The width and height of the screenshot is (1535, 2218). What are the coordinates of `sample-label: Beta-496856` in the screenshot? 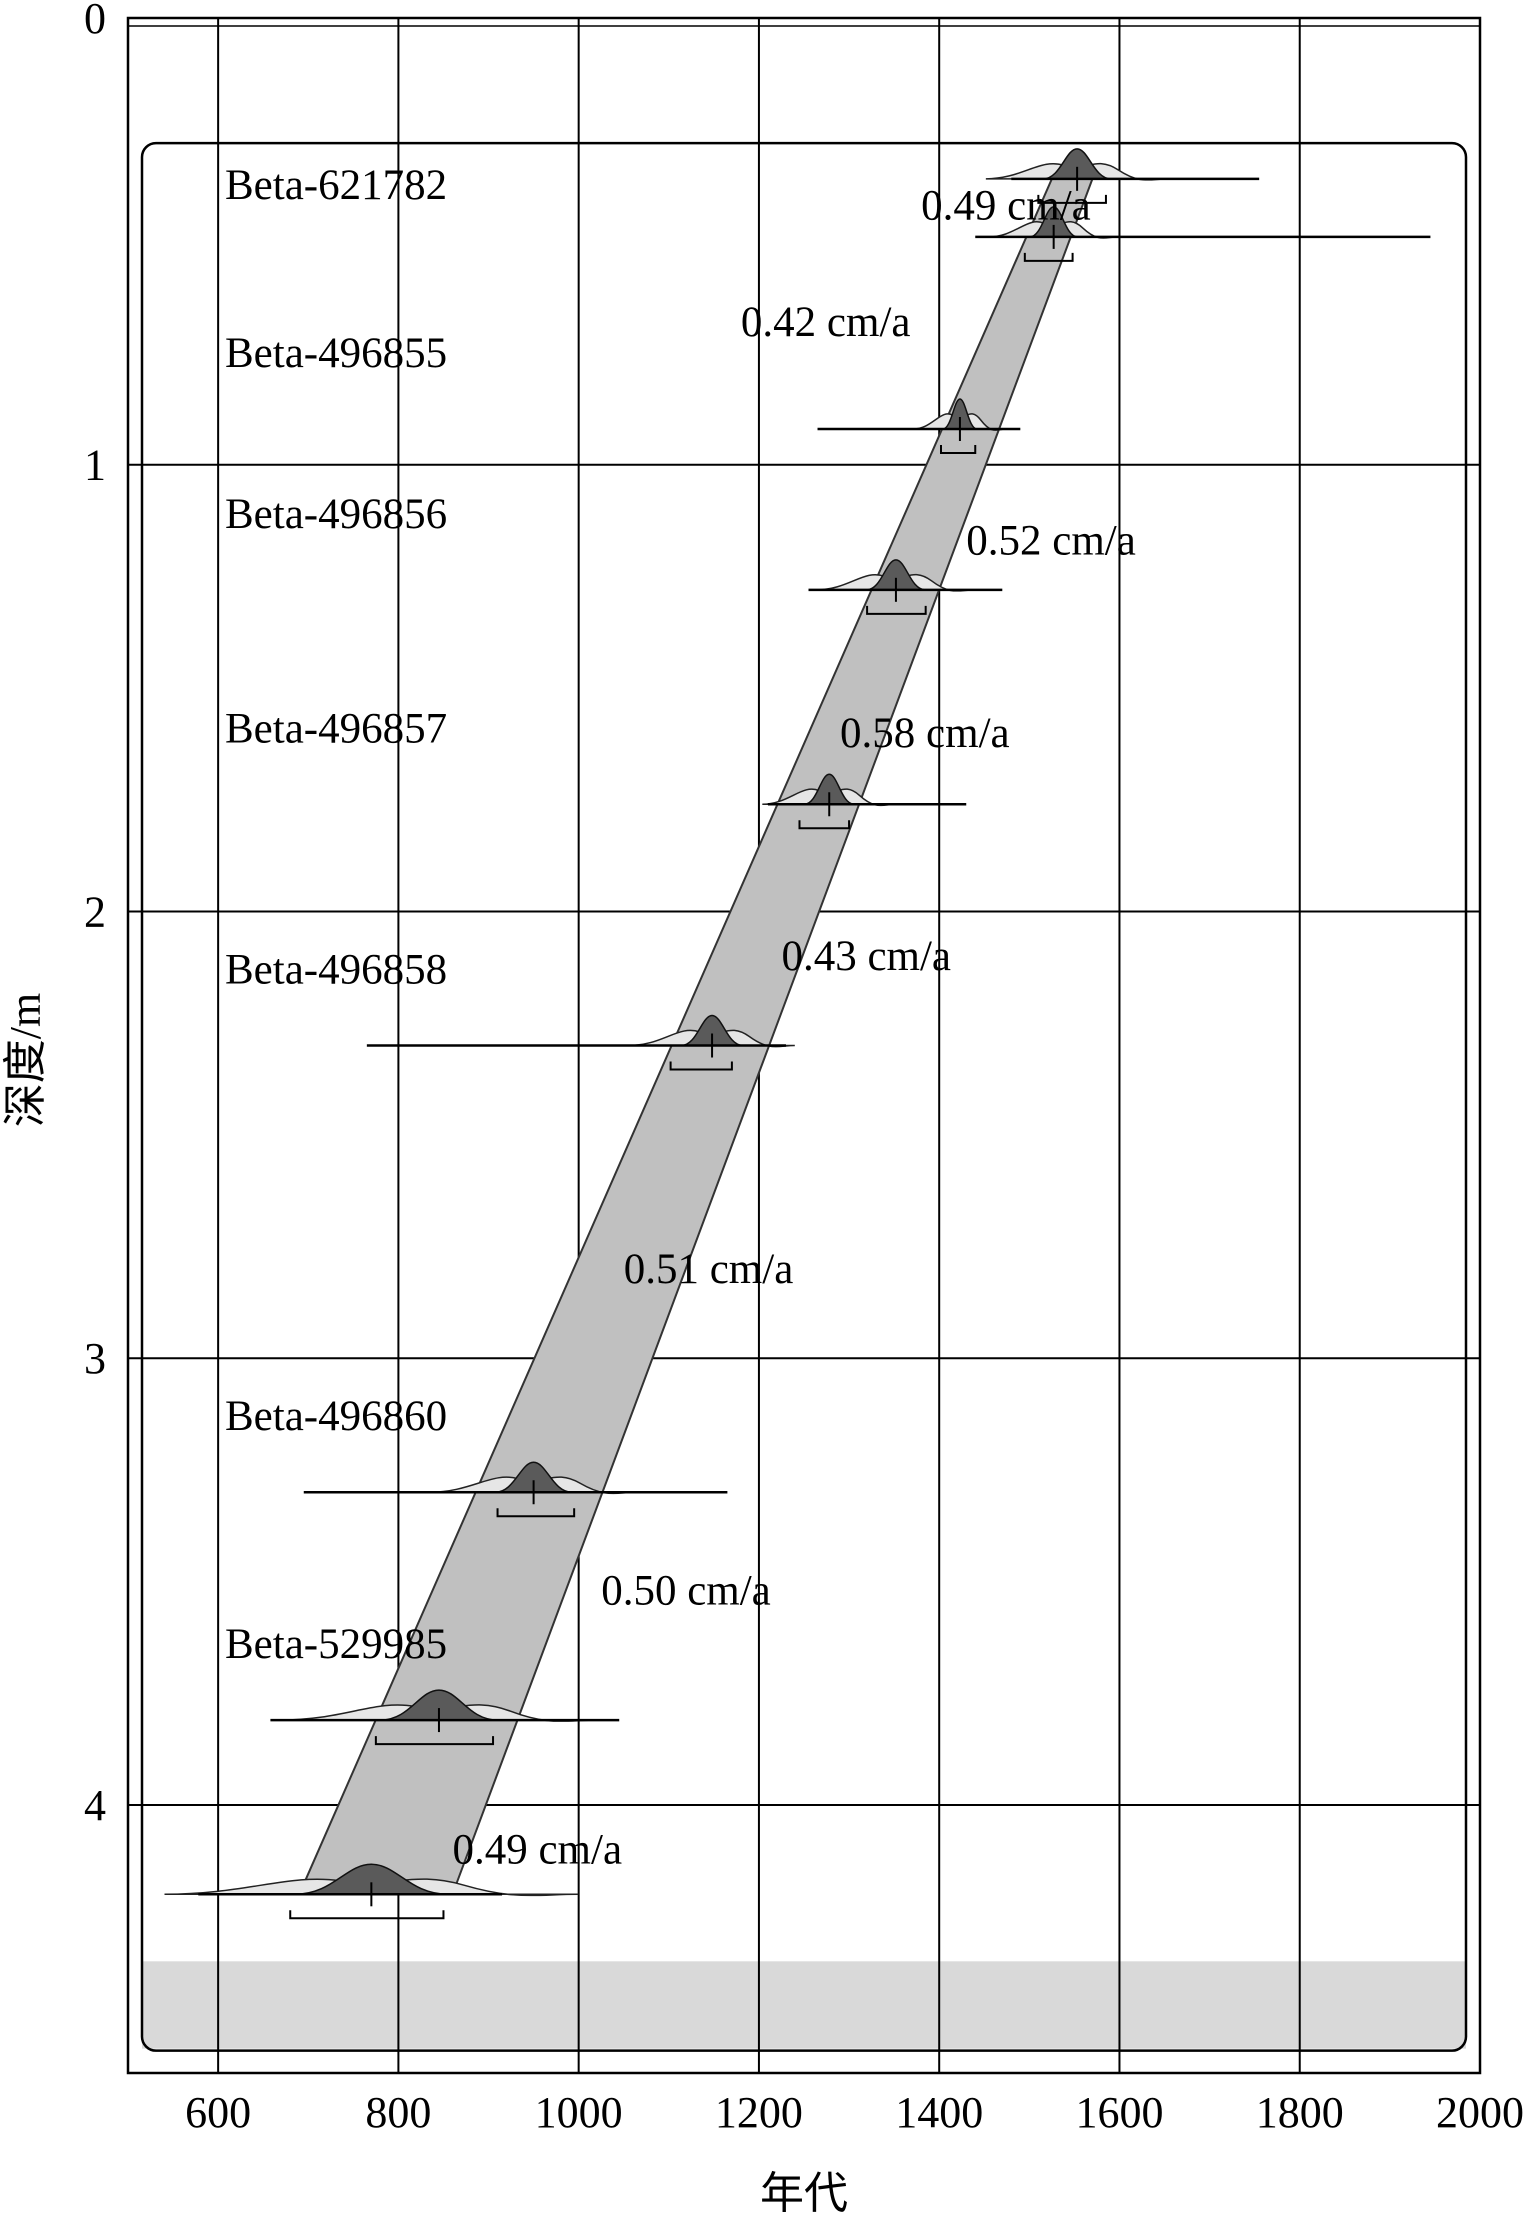 It's located at (336, 514).